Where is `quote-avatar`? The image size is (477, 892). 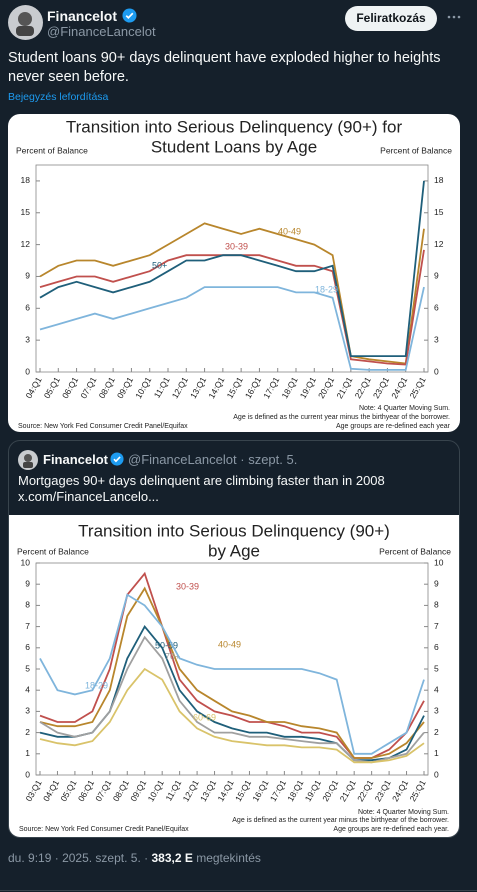
quote-avatar is located at coordinates (28, 460).